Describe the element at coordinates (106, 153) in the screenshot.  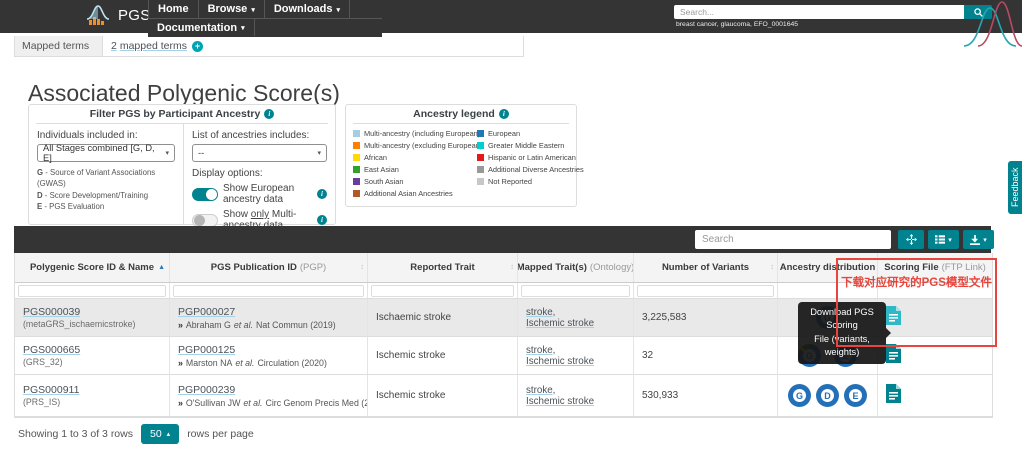
I see `stage-select: All Stages combined [G, D, E] ▾` at that location.